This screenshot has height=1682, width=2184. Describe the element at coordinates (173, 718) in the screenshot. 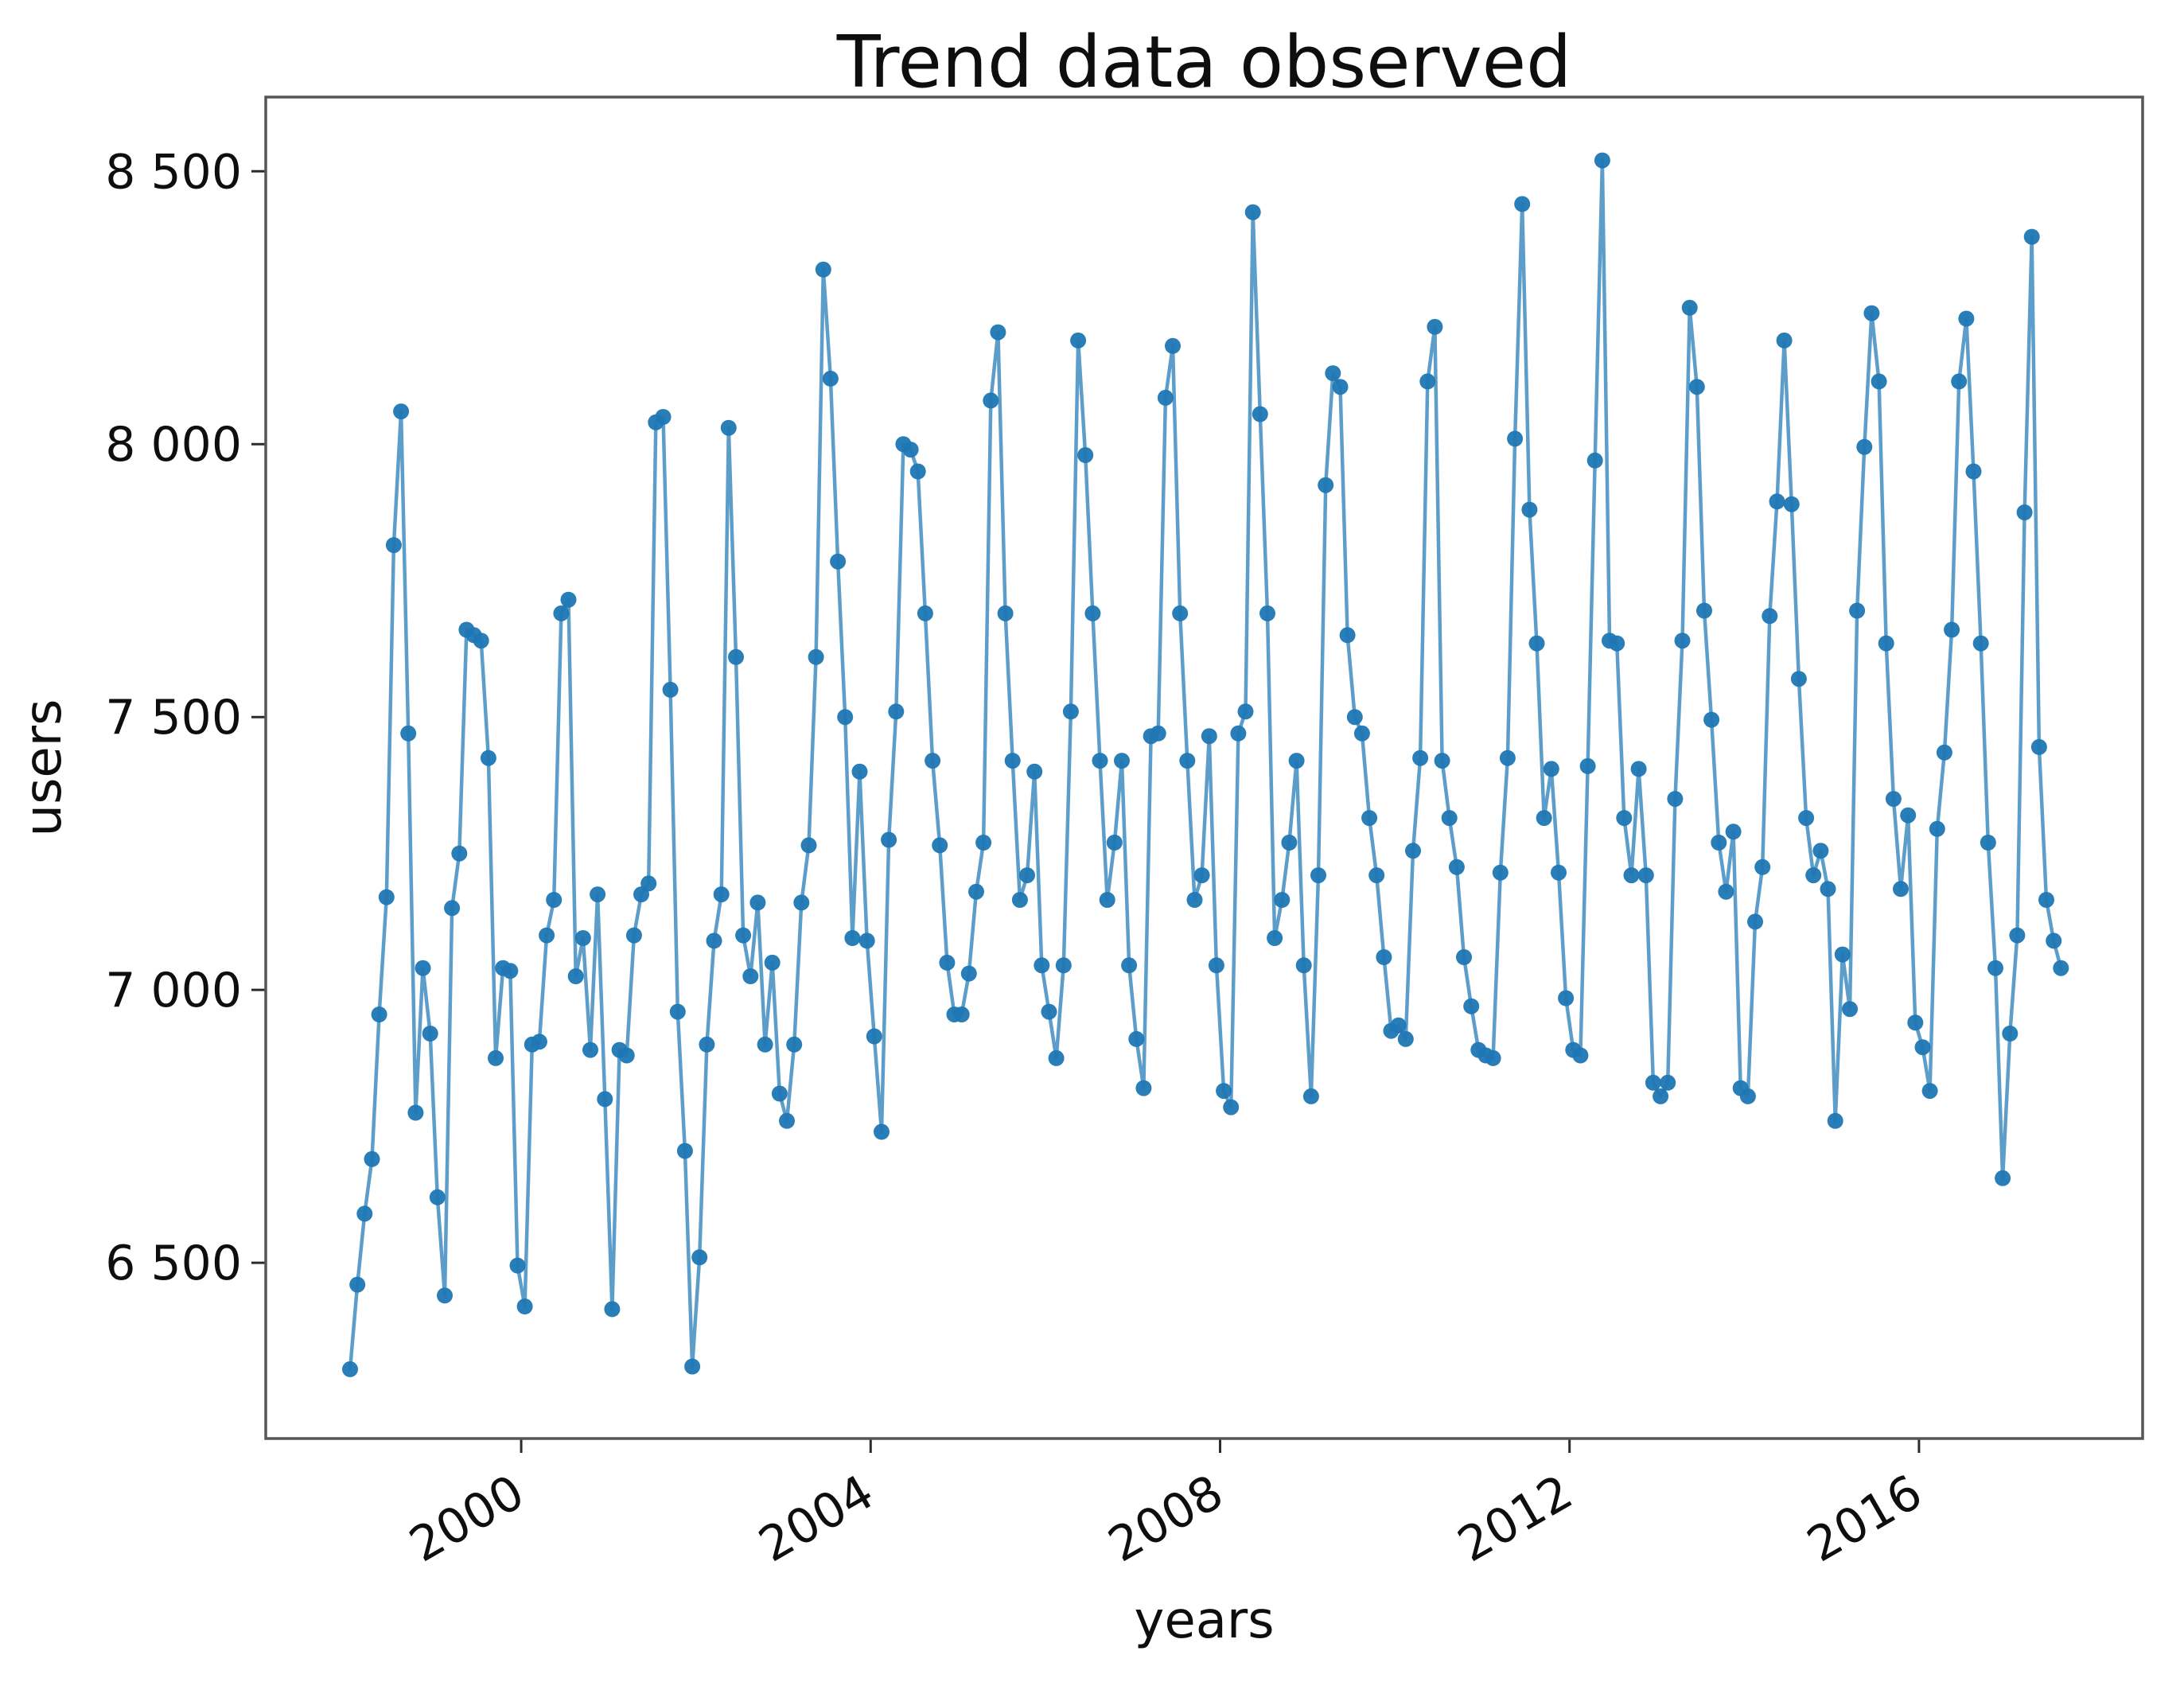

I see `y-tick-label: 7 500` at that location.